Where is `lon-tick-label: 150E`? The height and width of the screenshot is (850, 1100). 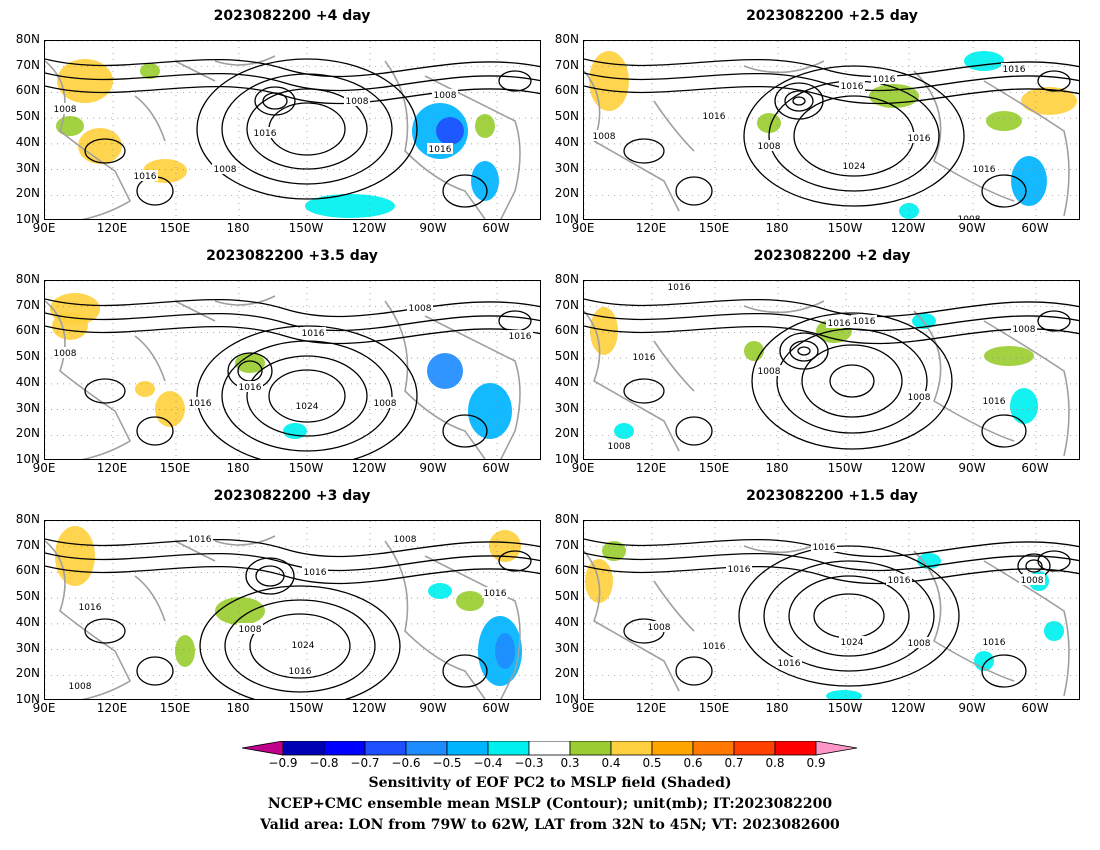
lon-tick-label: 150E is located at coordinates (714, 468).